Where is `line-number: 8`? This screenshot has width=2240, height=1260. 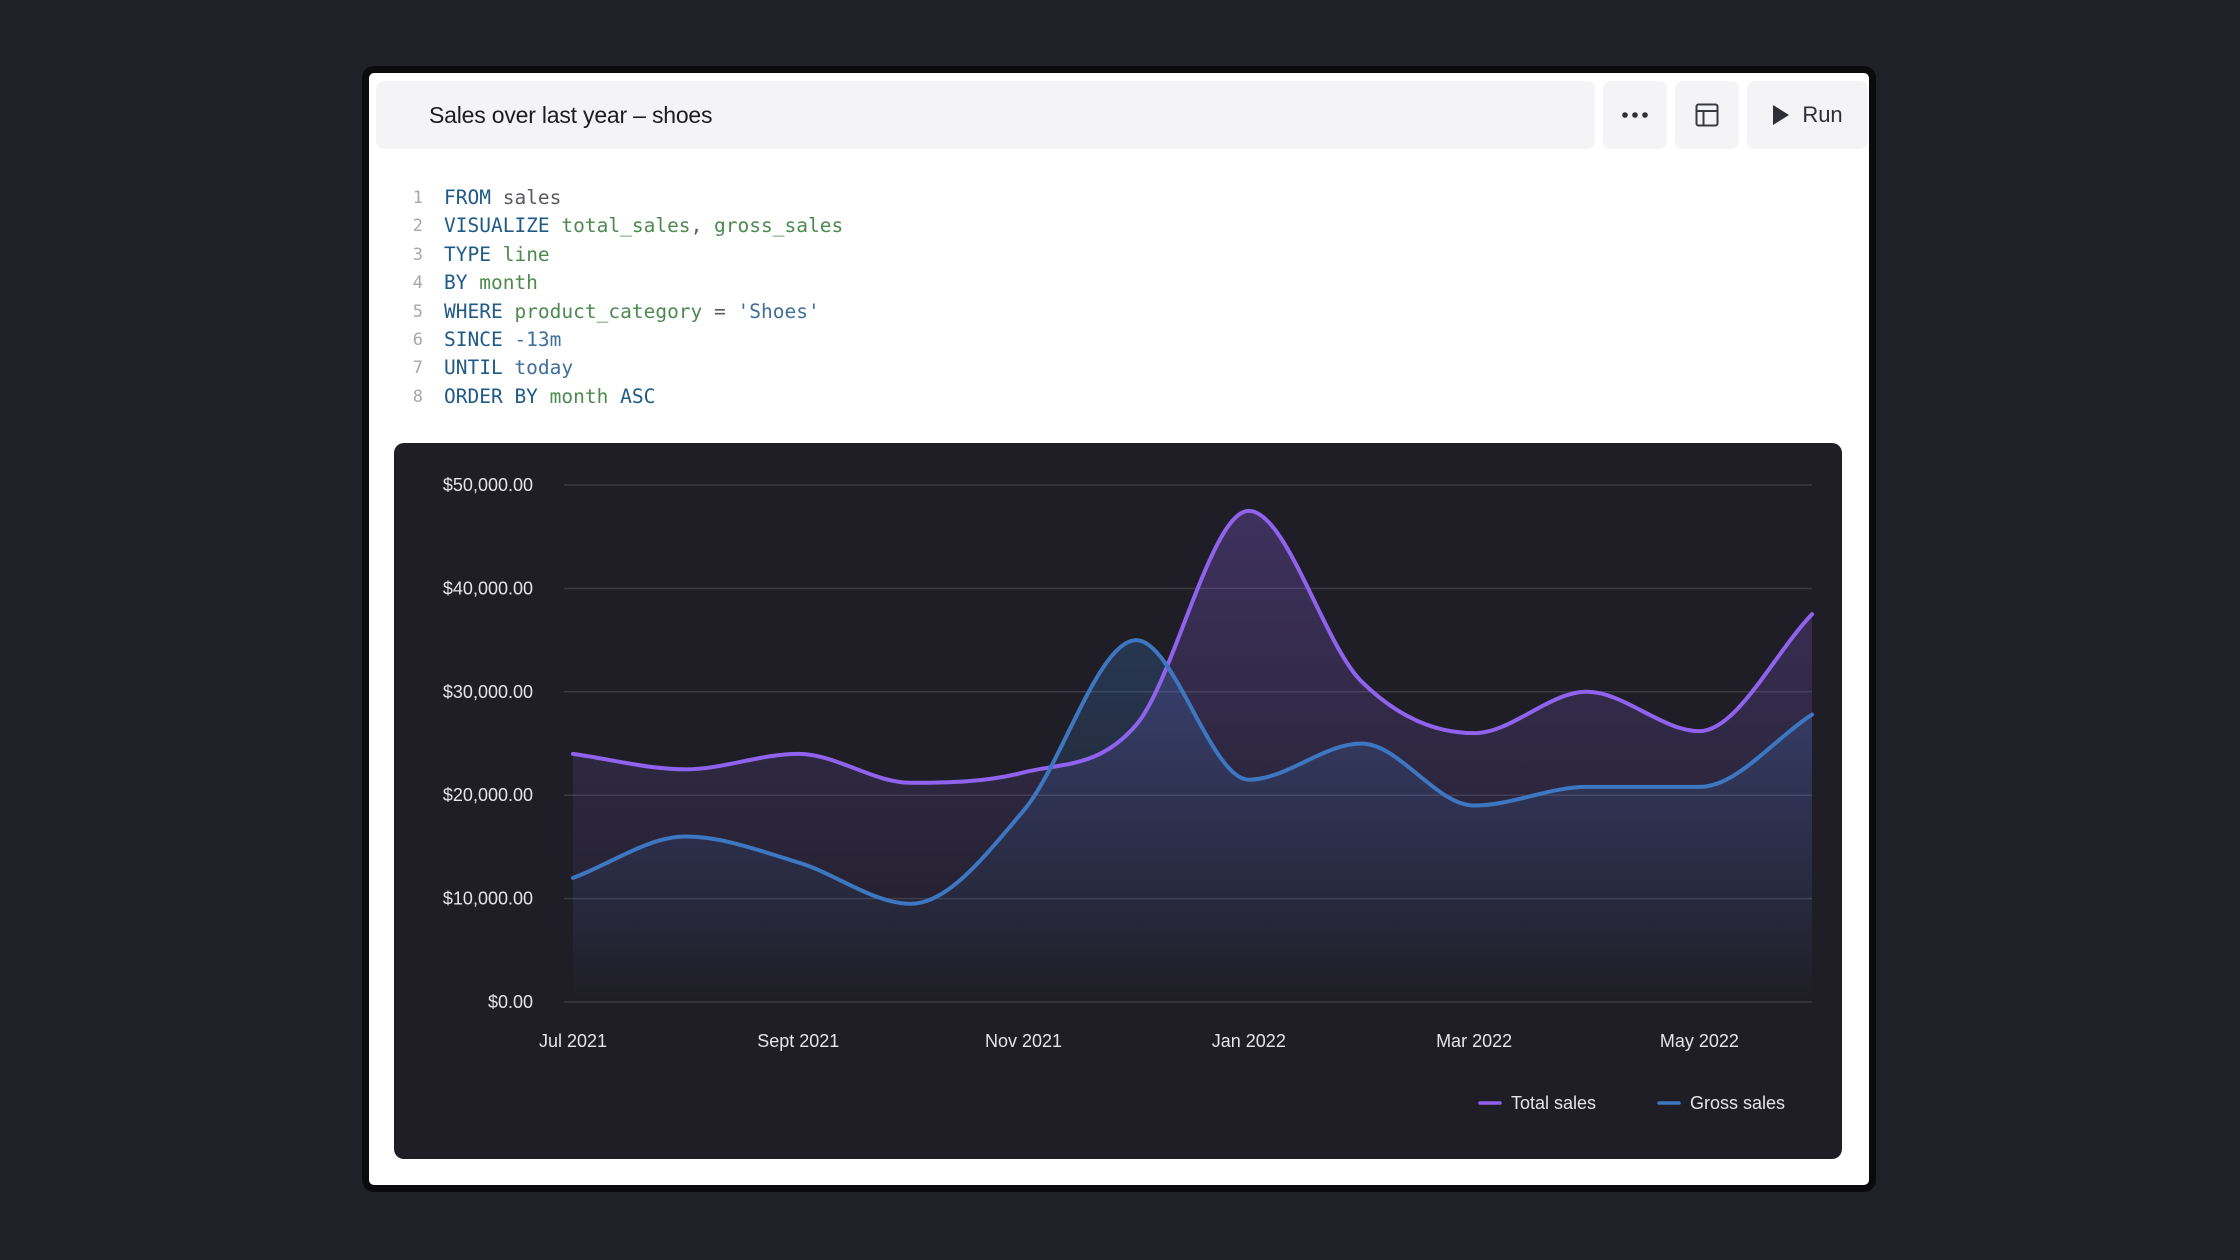
line-number: 8 is located at coordinates (417, 396).